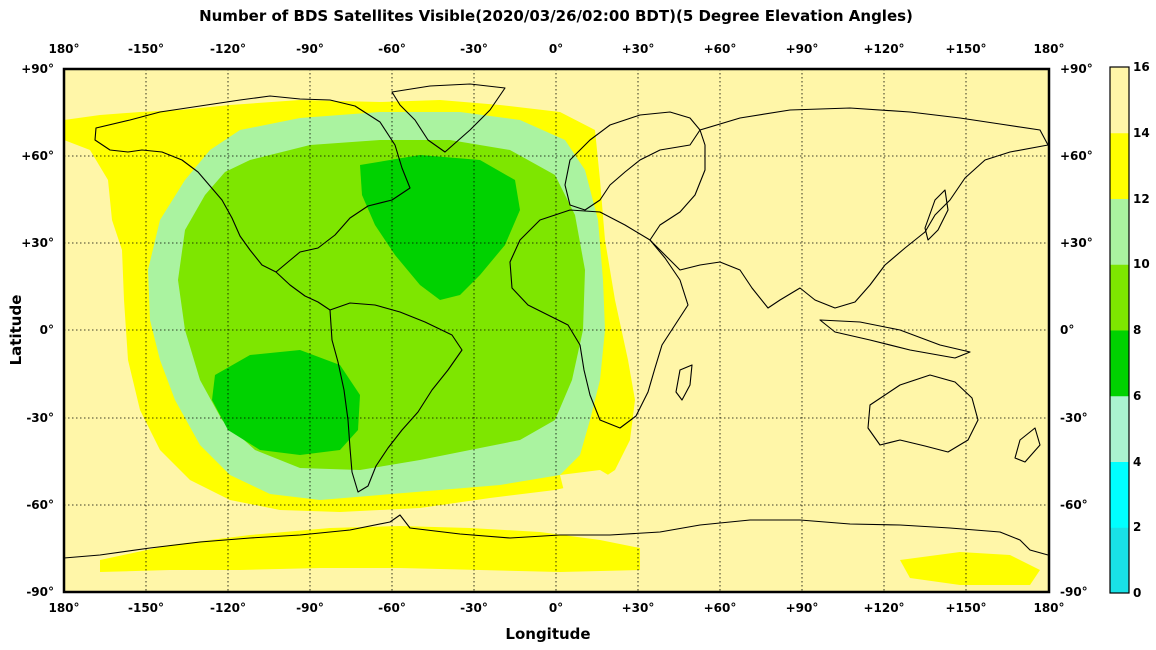 This screenshot has height=650, width=1156. Describe the element at coordinates (37, 330) in the screenshot. I see `y-ticks-left: +90° +60° +30° 0° -30° -60° -90°` at that location.